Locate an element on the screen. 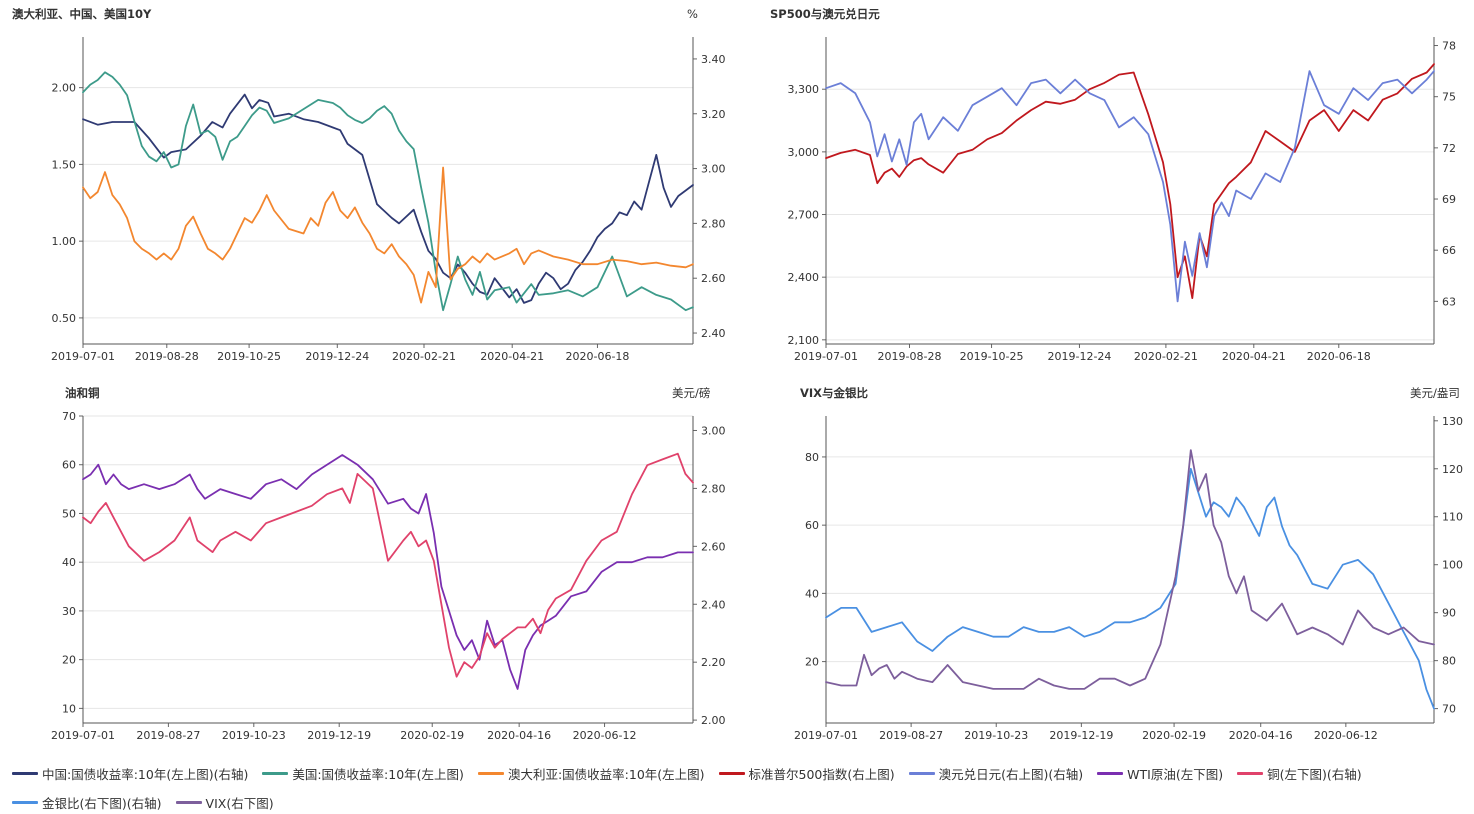 This screenshot has height=814, width=1474. left-tick-label: 70 is located at coordinates (69, 416).